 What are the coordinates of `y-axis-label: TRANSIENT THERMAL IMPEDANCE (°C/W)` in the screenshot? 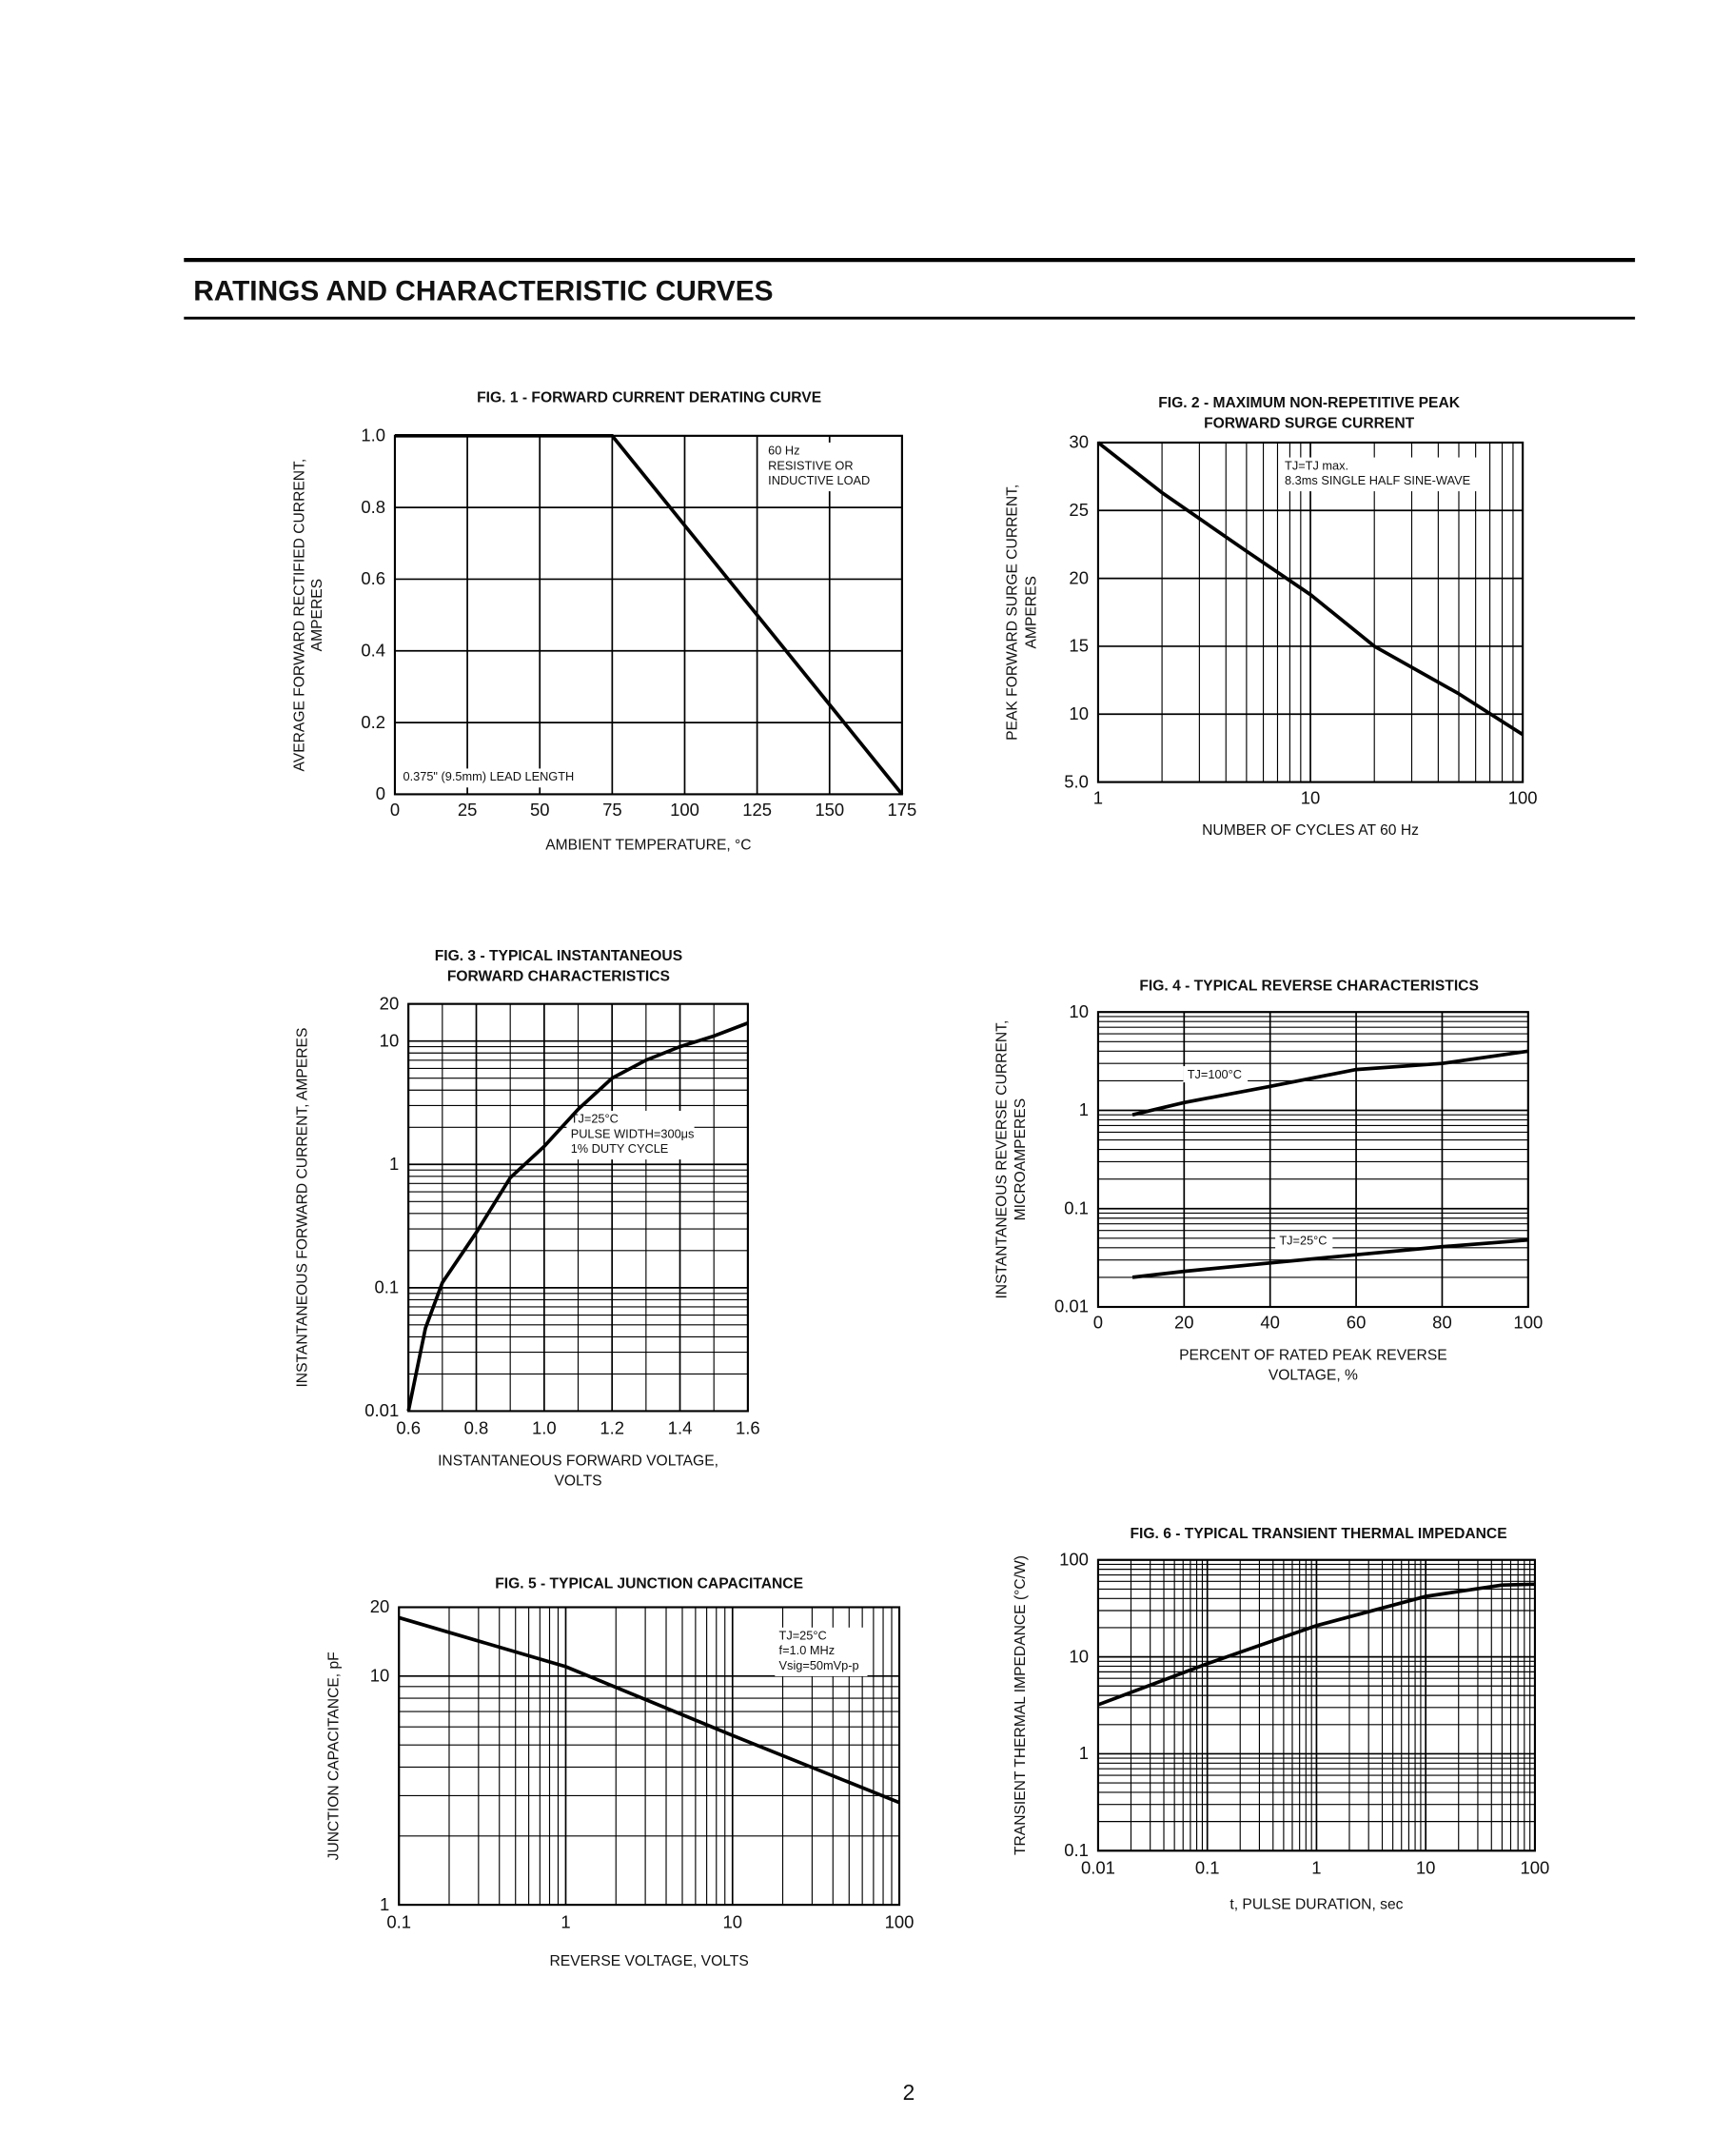 It's located at (1021, 1705).